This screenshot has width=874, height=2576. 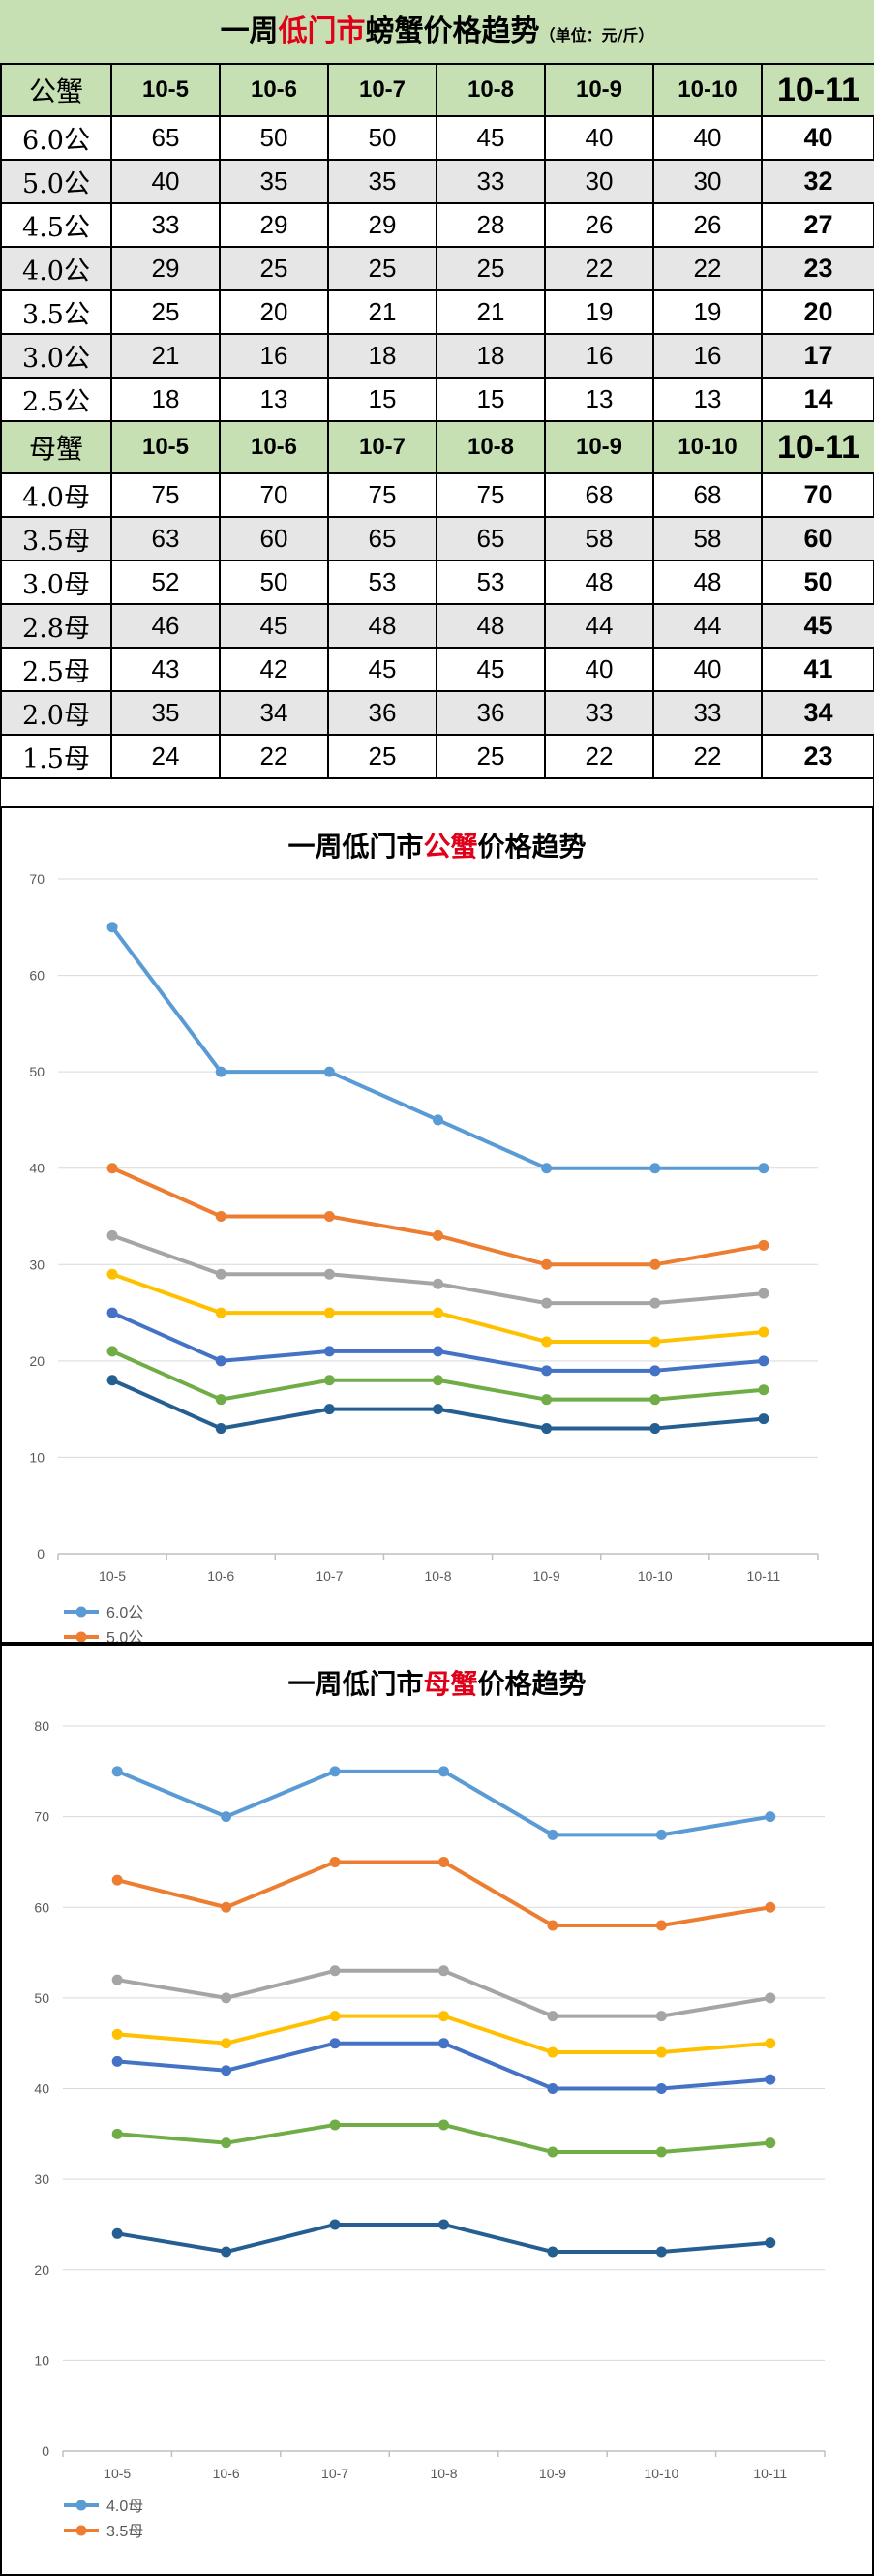 What do you see at coordinates (274, 90) in the screenshot?
I see `male-date-header: 10-6` at bounding box center [274, 90].